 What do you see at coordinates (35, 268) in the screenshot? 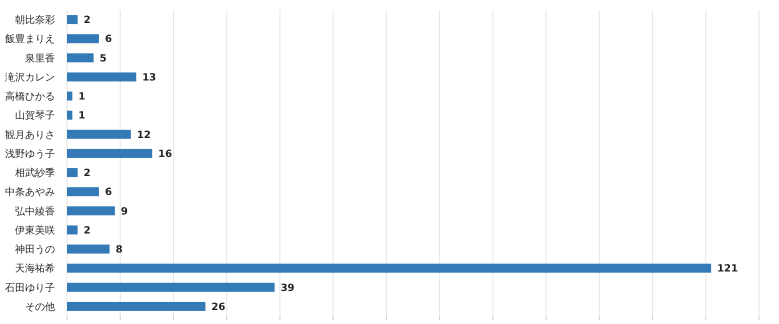
I see `y-tick-label: 天海祐希` at bounding box center [35, 268].